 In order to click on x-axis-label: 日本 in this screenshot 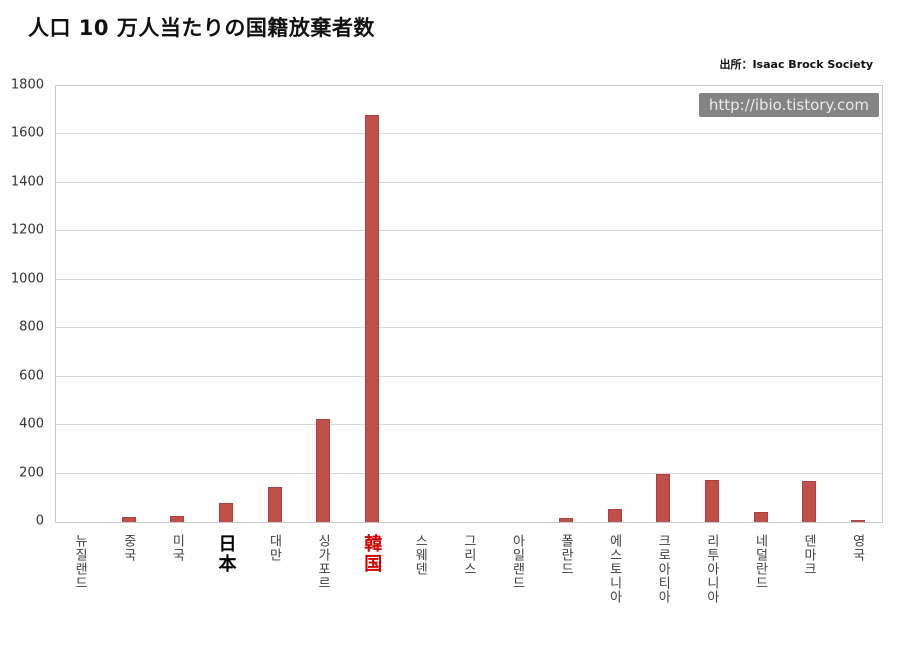, I will do `click(226, 554)`.